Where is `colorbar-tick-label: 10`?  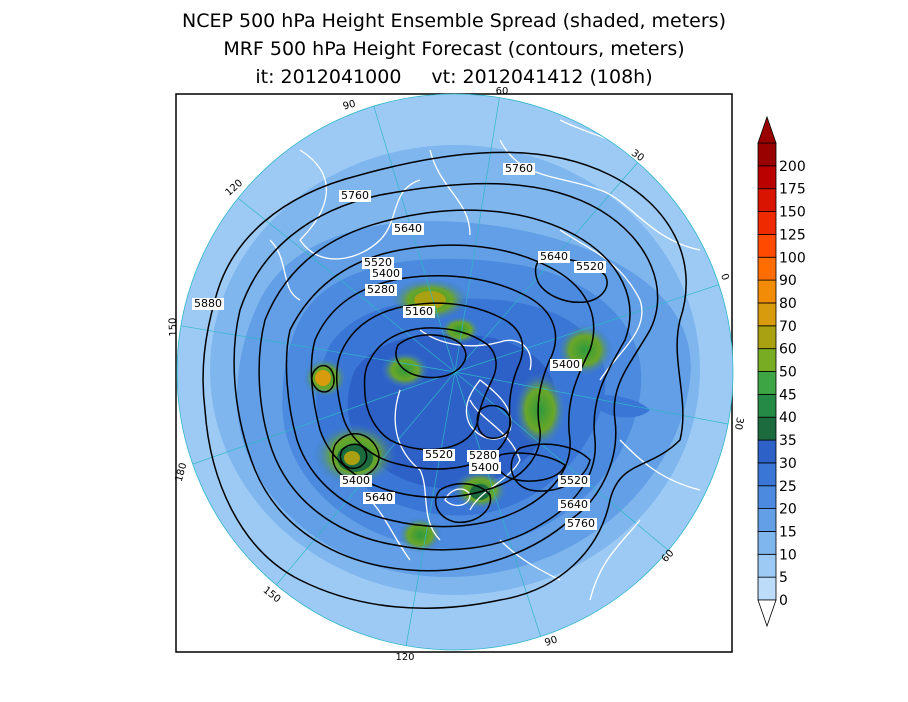
colorbar-tick-label: 10 is located at coordinates (788, 555).